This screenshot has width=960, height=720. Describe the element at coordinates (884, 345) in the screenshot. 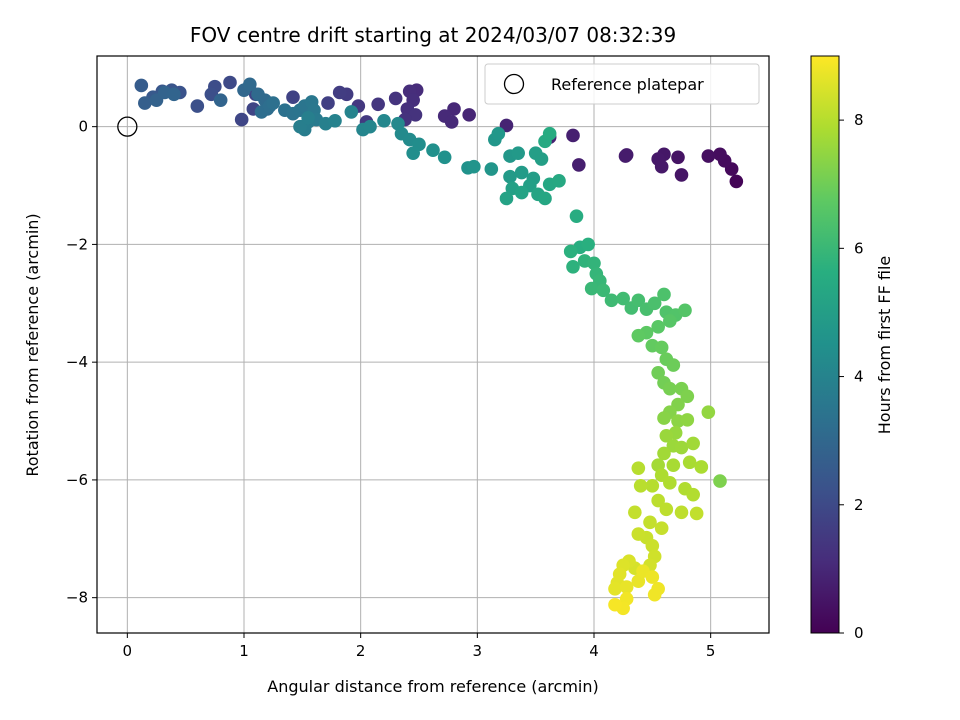

I see `colorbar-label: Hours from first FF file` at that location.